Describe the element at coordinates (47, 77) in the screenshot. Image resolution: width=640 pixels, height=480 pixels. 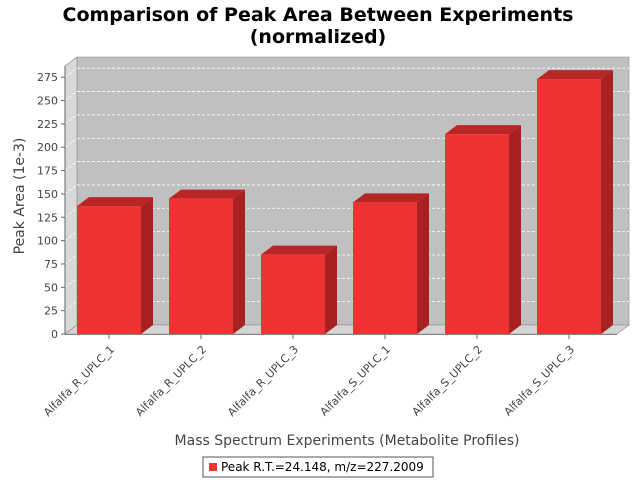
I see `y-tick-label: 275` at that location.